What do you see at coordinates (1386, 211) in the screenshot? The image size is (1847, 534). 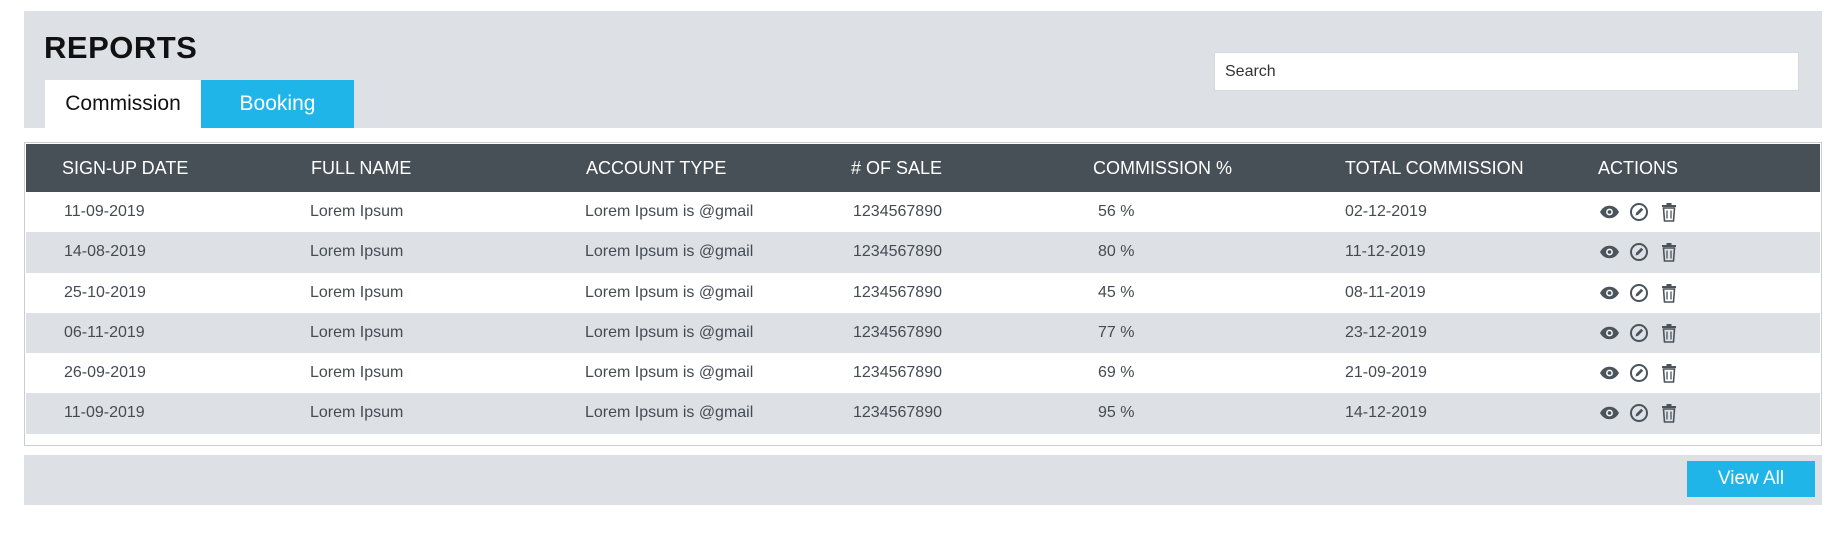 I see `cell-total-commission: 02-12-2019` at bounding box center [1386, 211].